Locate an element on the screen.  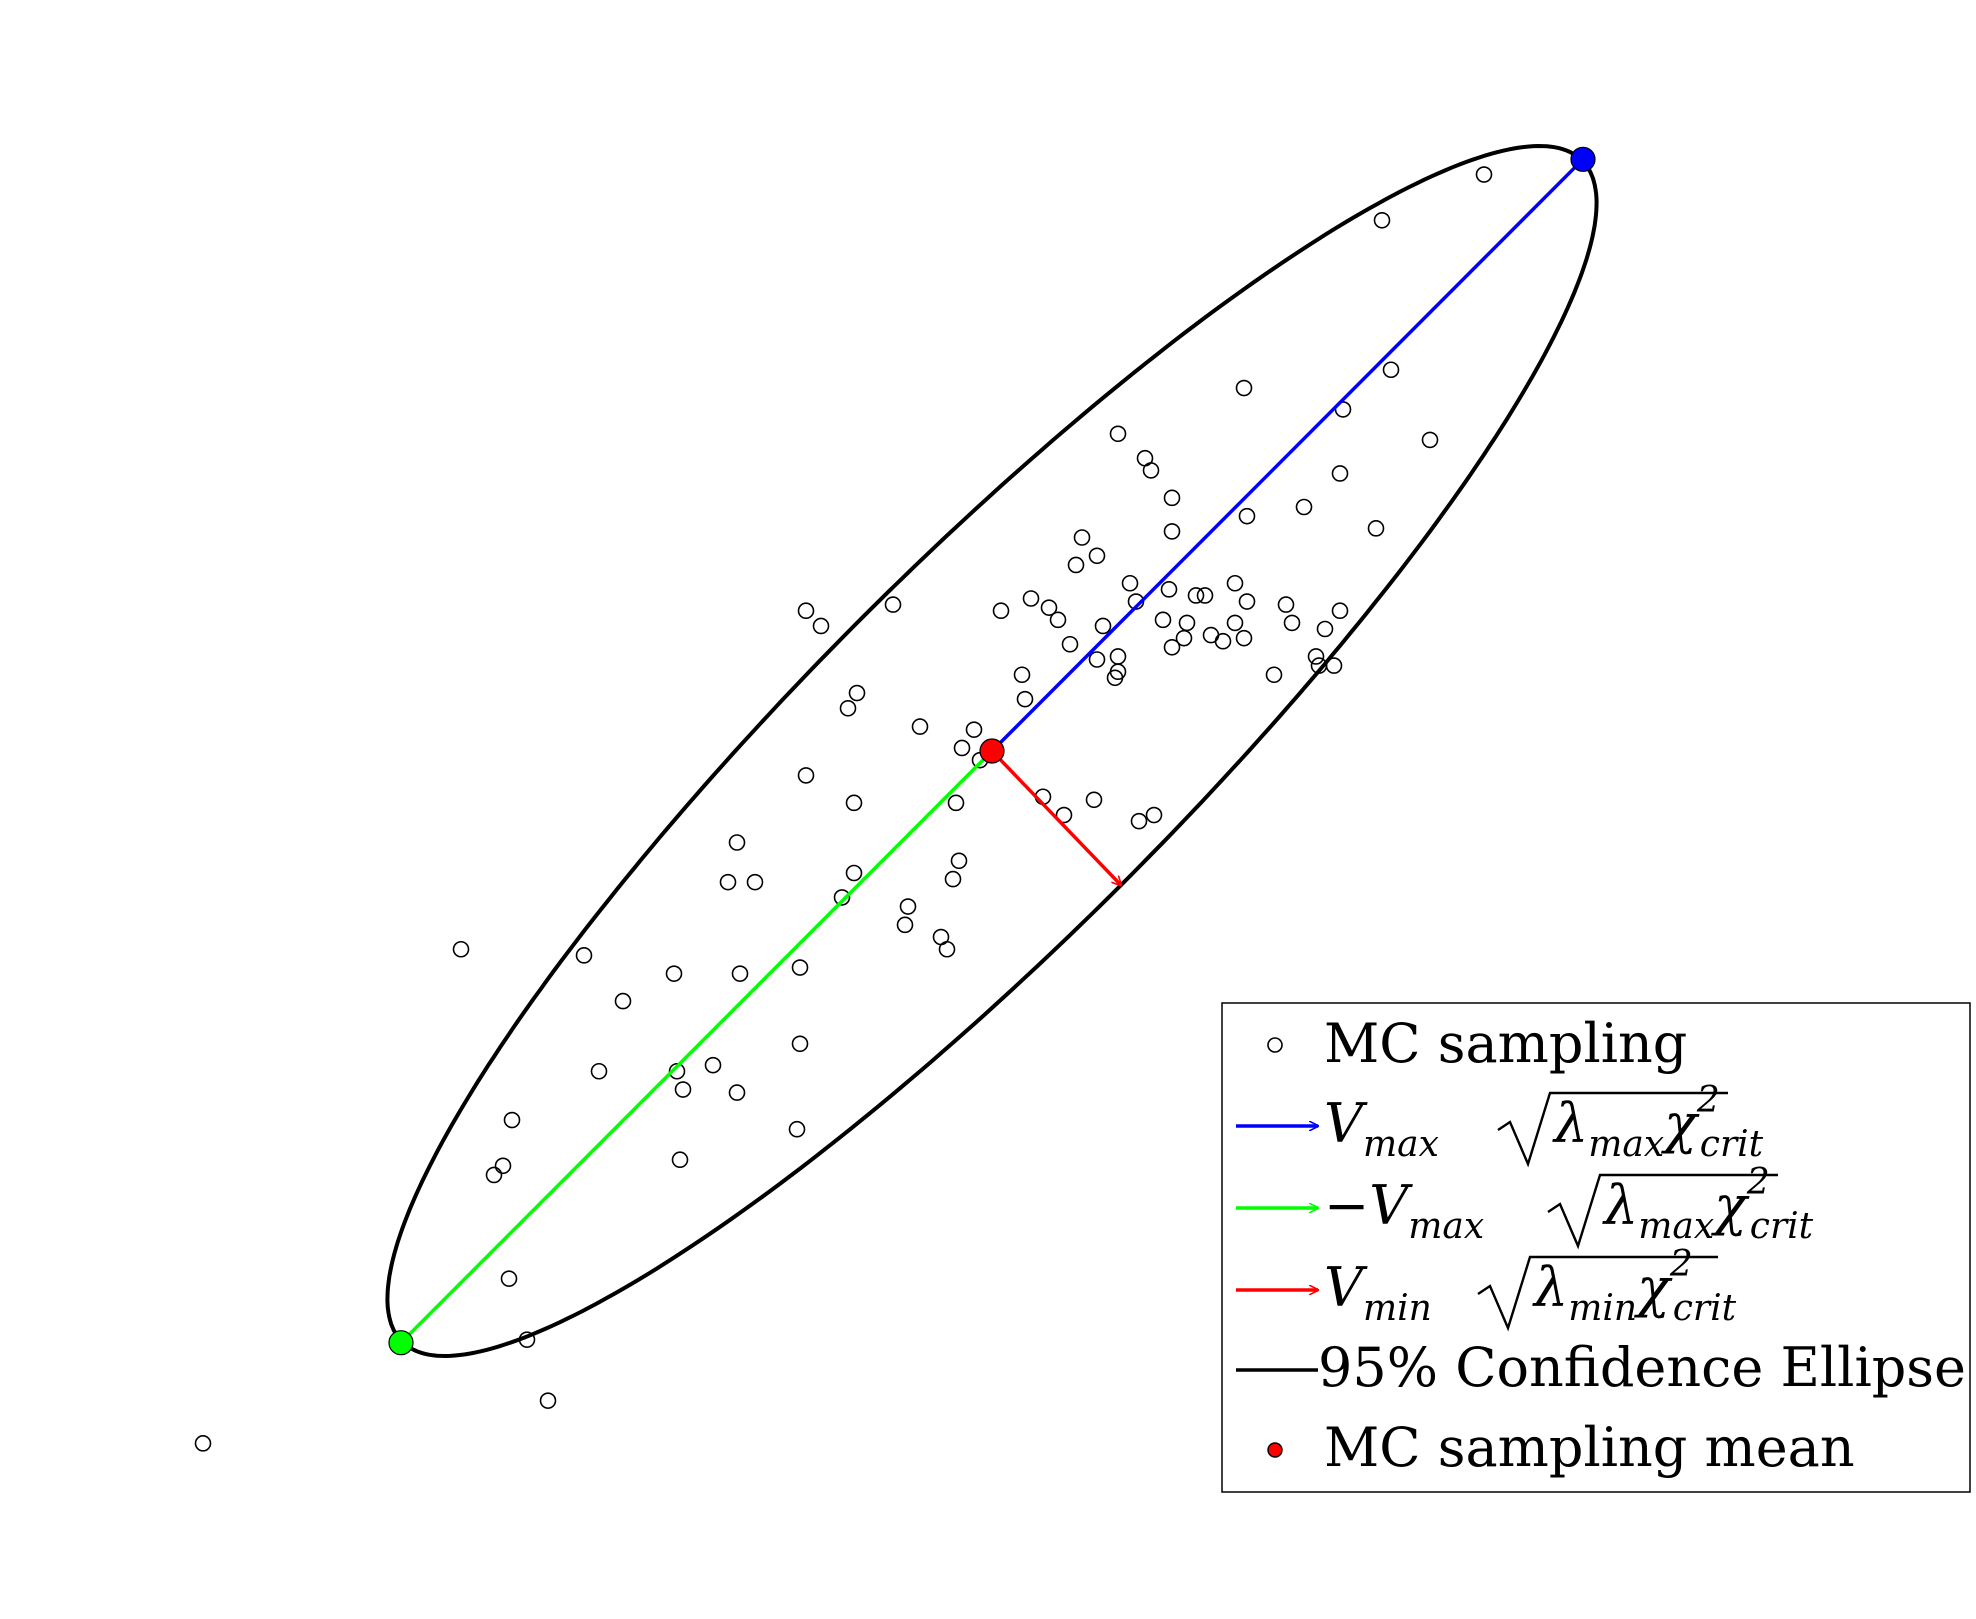
vmin-vector is located at coordinates (1055, 817).